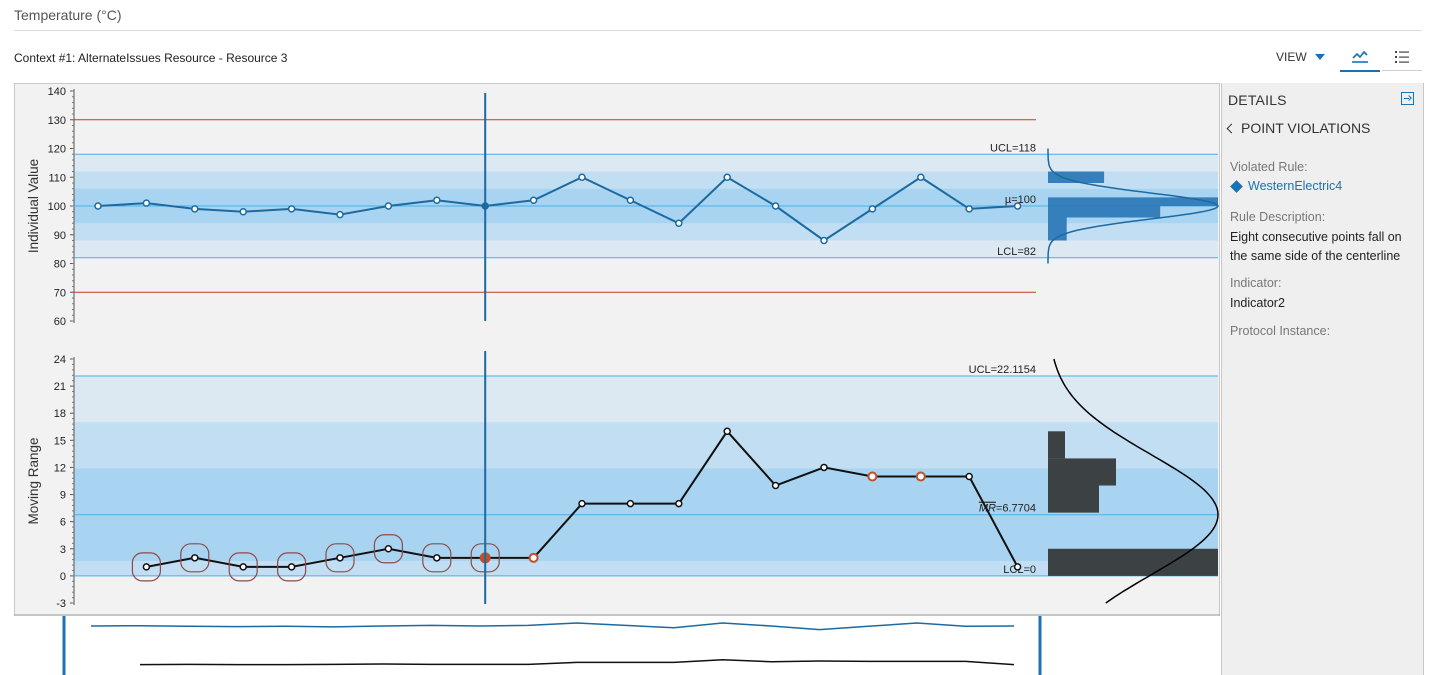 This screenshot has height=675, width=1435. I want to click on tab-chart-view, so click(1360, 58).